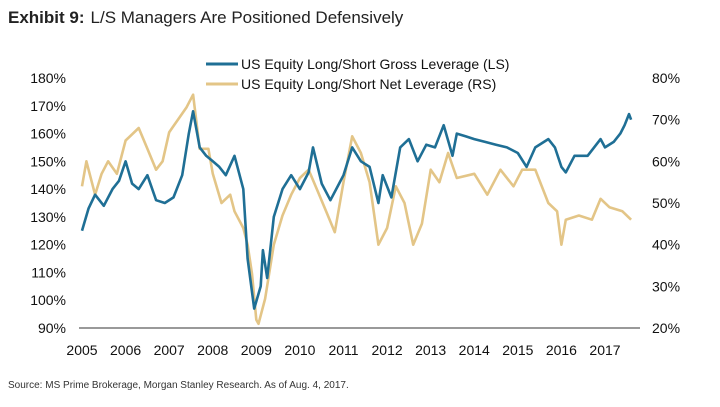 This screenshot has width=720, height=407. Describe the element at coordinates (387, 350) in the screenshot. I see `x-tick-label: 2012` at that location.